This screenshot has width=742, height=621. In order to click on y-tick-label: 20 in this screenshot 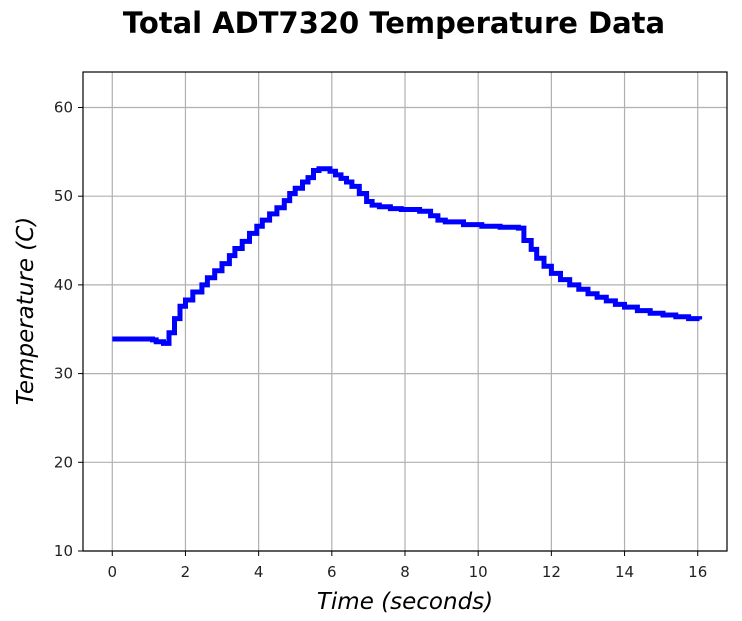, I will do `click(63, 462)`.